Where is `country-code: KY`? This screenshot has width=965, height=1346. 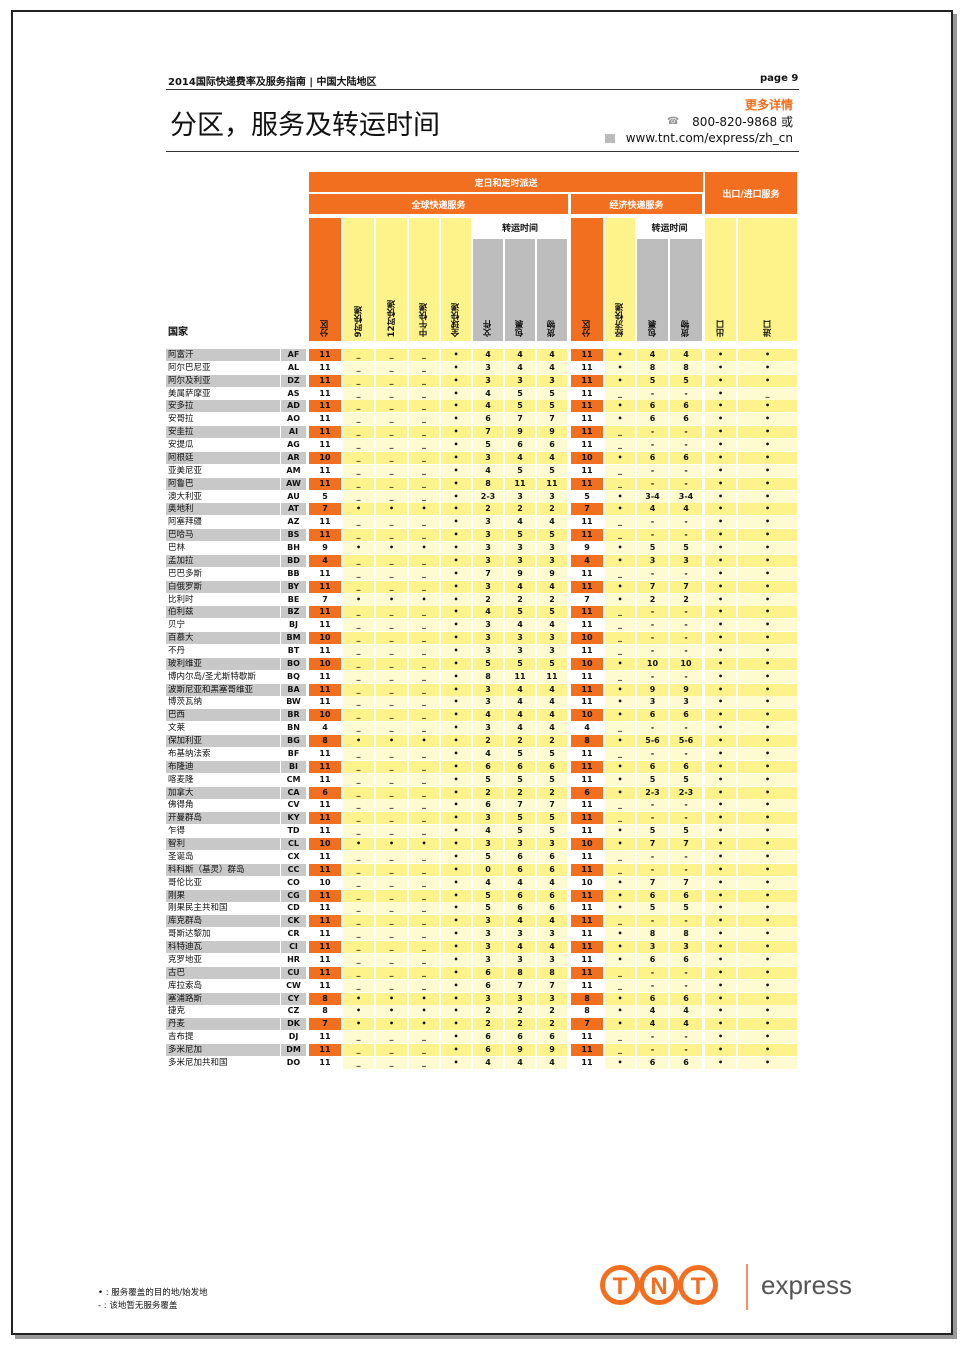 country-code: KY is located at coordinates (293, 818).